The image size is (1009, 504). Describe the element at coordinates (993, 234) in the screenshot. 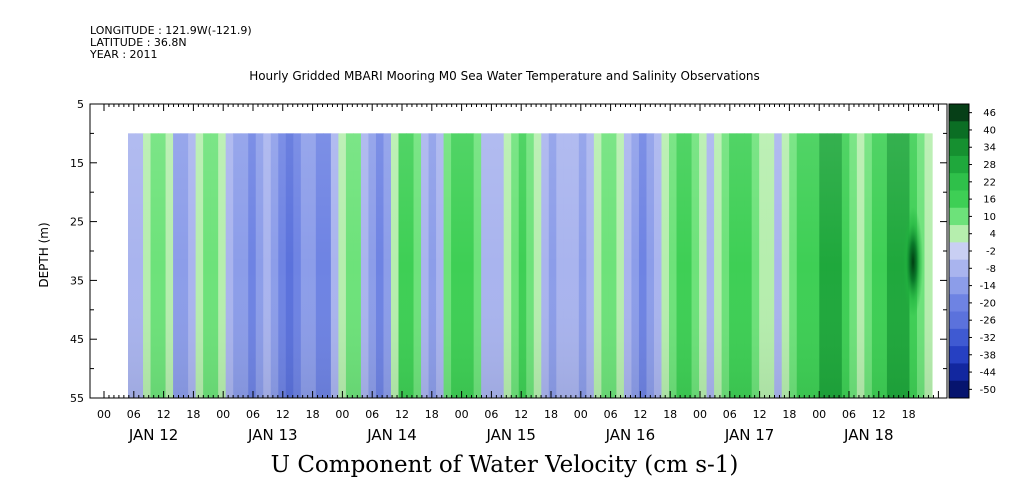

I see `colorbar-label: 4` at that location.